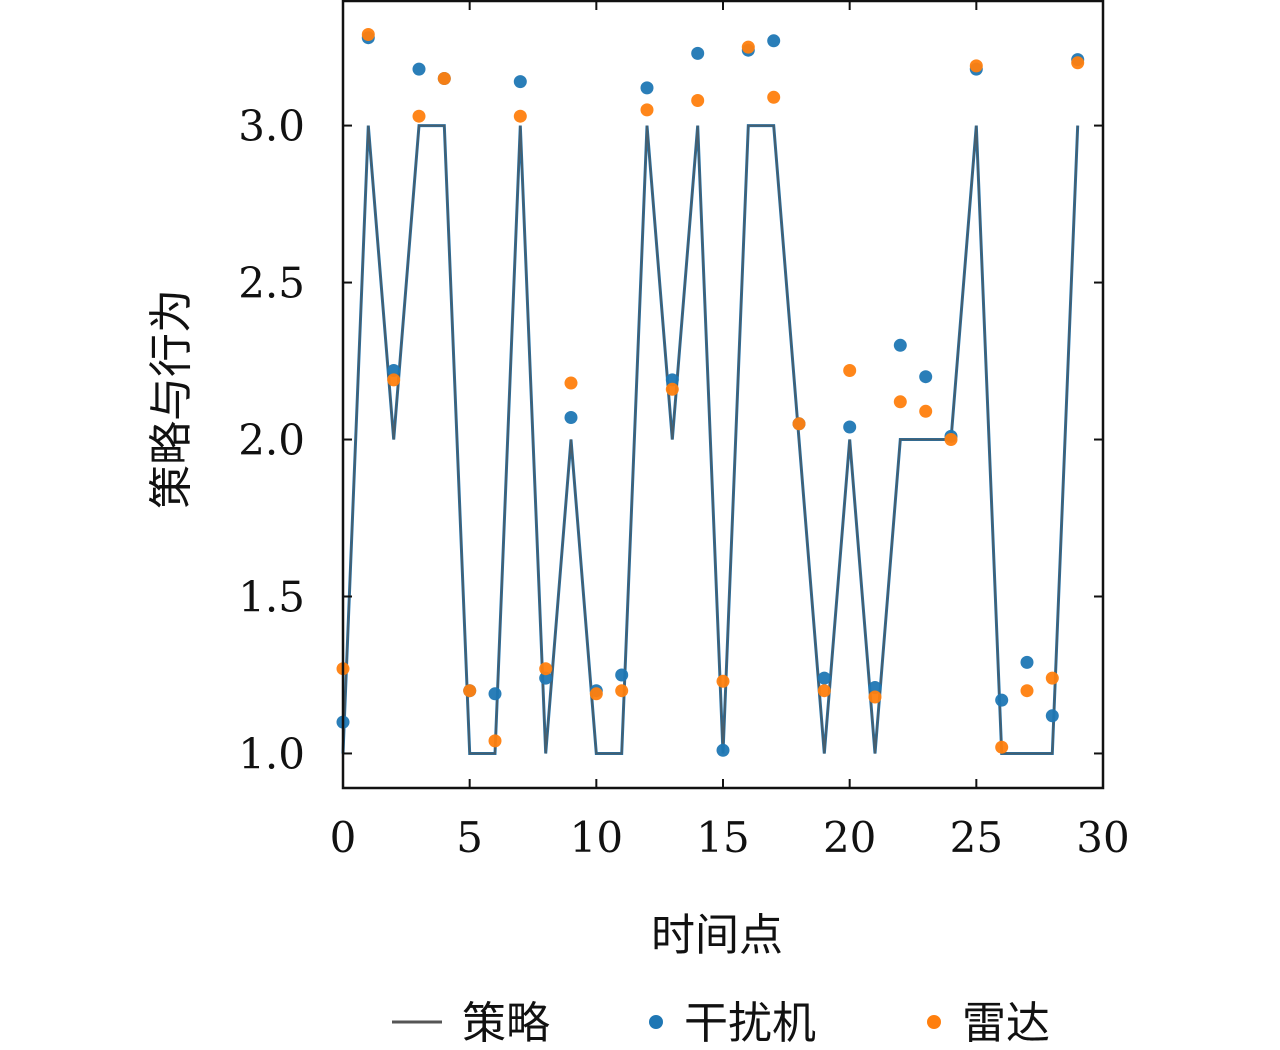  I want to click on x-axis-title: 时间点, so click(717, 935).